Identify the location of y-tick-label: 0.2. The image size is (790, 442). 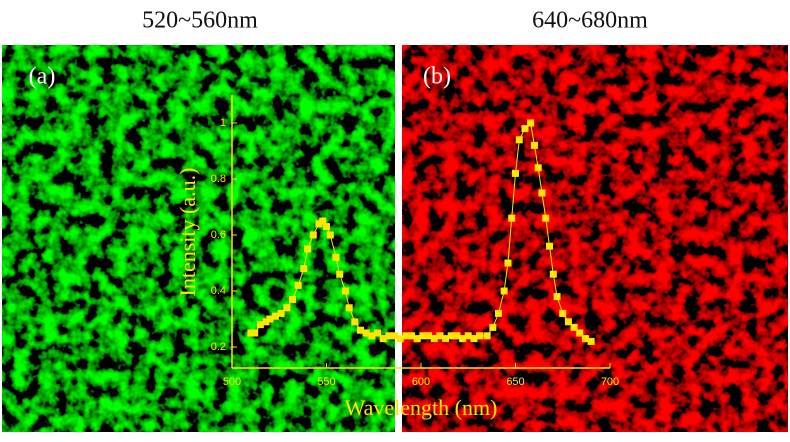
(218, 347).